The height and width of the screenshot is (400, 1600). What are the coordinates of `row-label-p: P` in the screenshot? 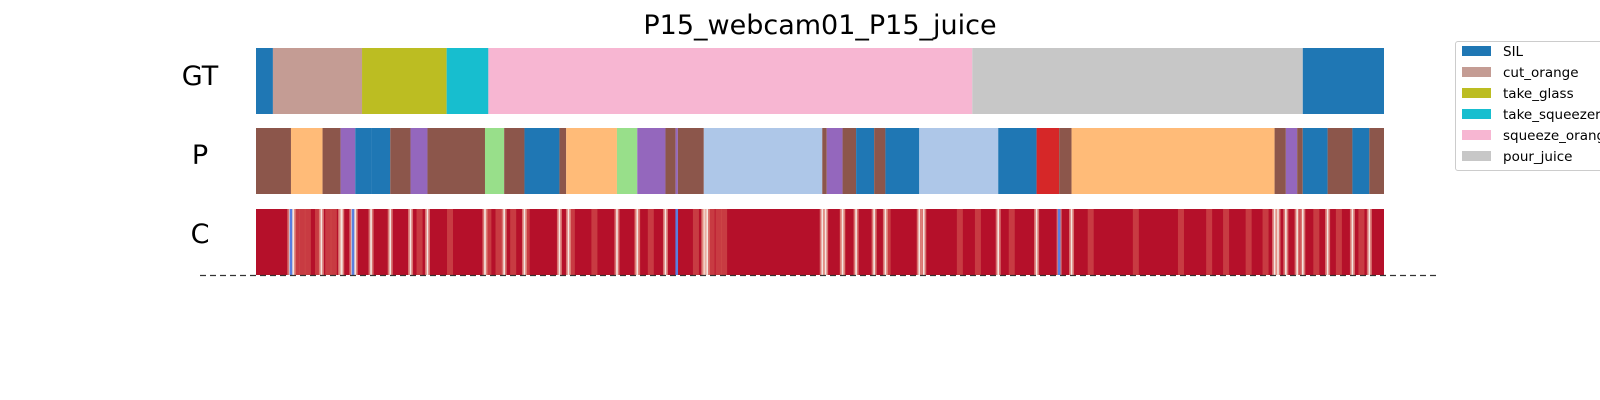 It's located at (200, 155).